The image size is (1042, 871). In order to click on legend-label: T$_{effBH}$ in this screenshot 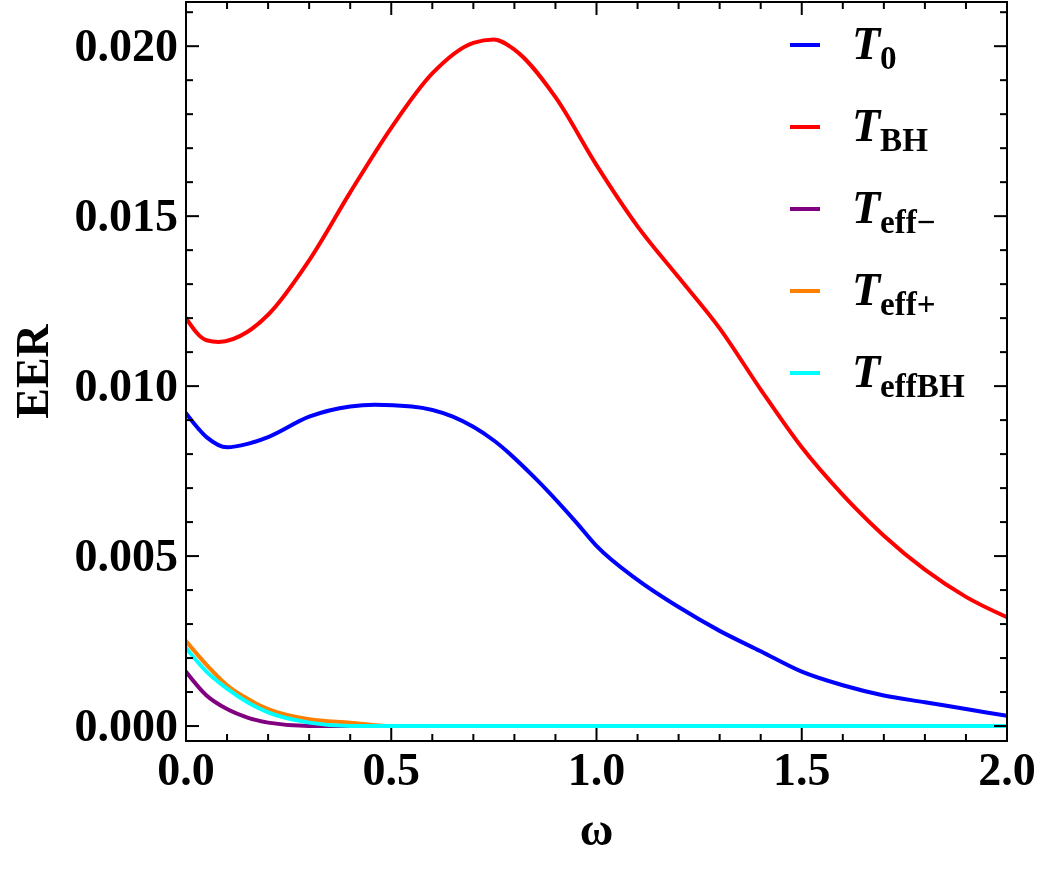, I will do `click(908, 375)`.